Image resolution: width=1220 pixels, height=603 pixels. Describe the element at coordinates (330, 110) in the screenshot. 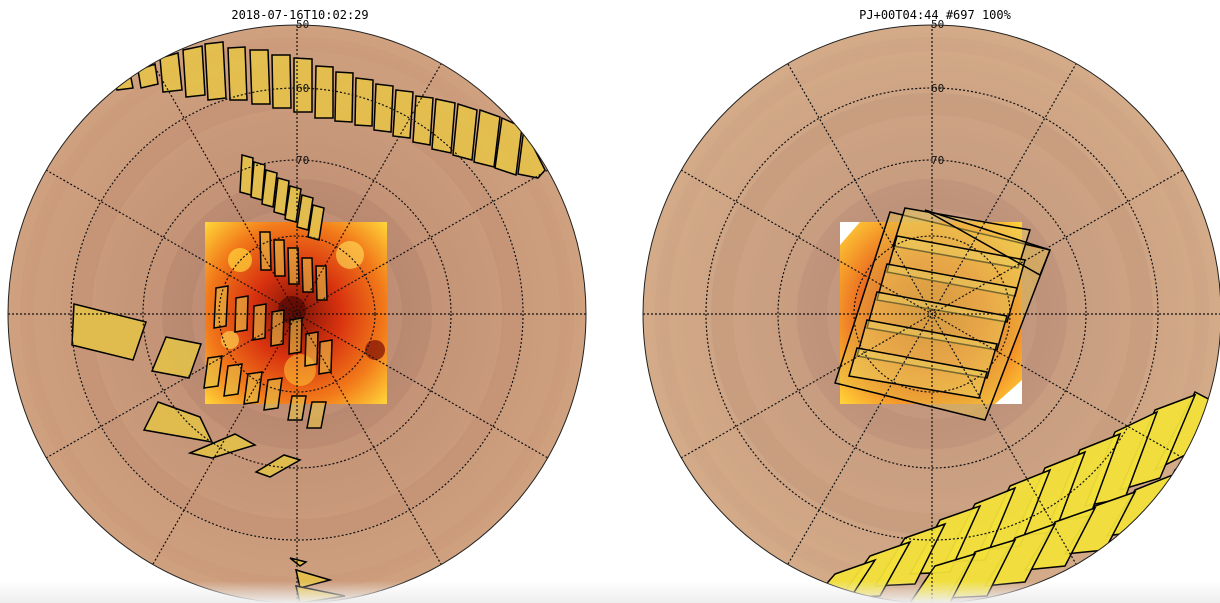

I see `footprint-arc-outer` at that location.